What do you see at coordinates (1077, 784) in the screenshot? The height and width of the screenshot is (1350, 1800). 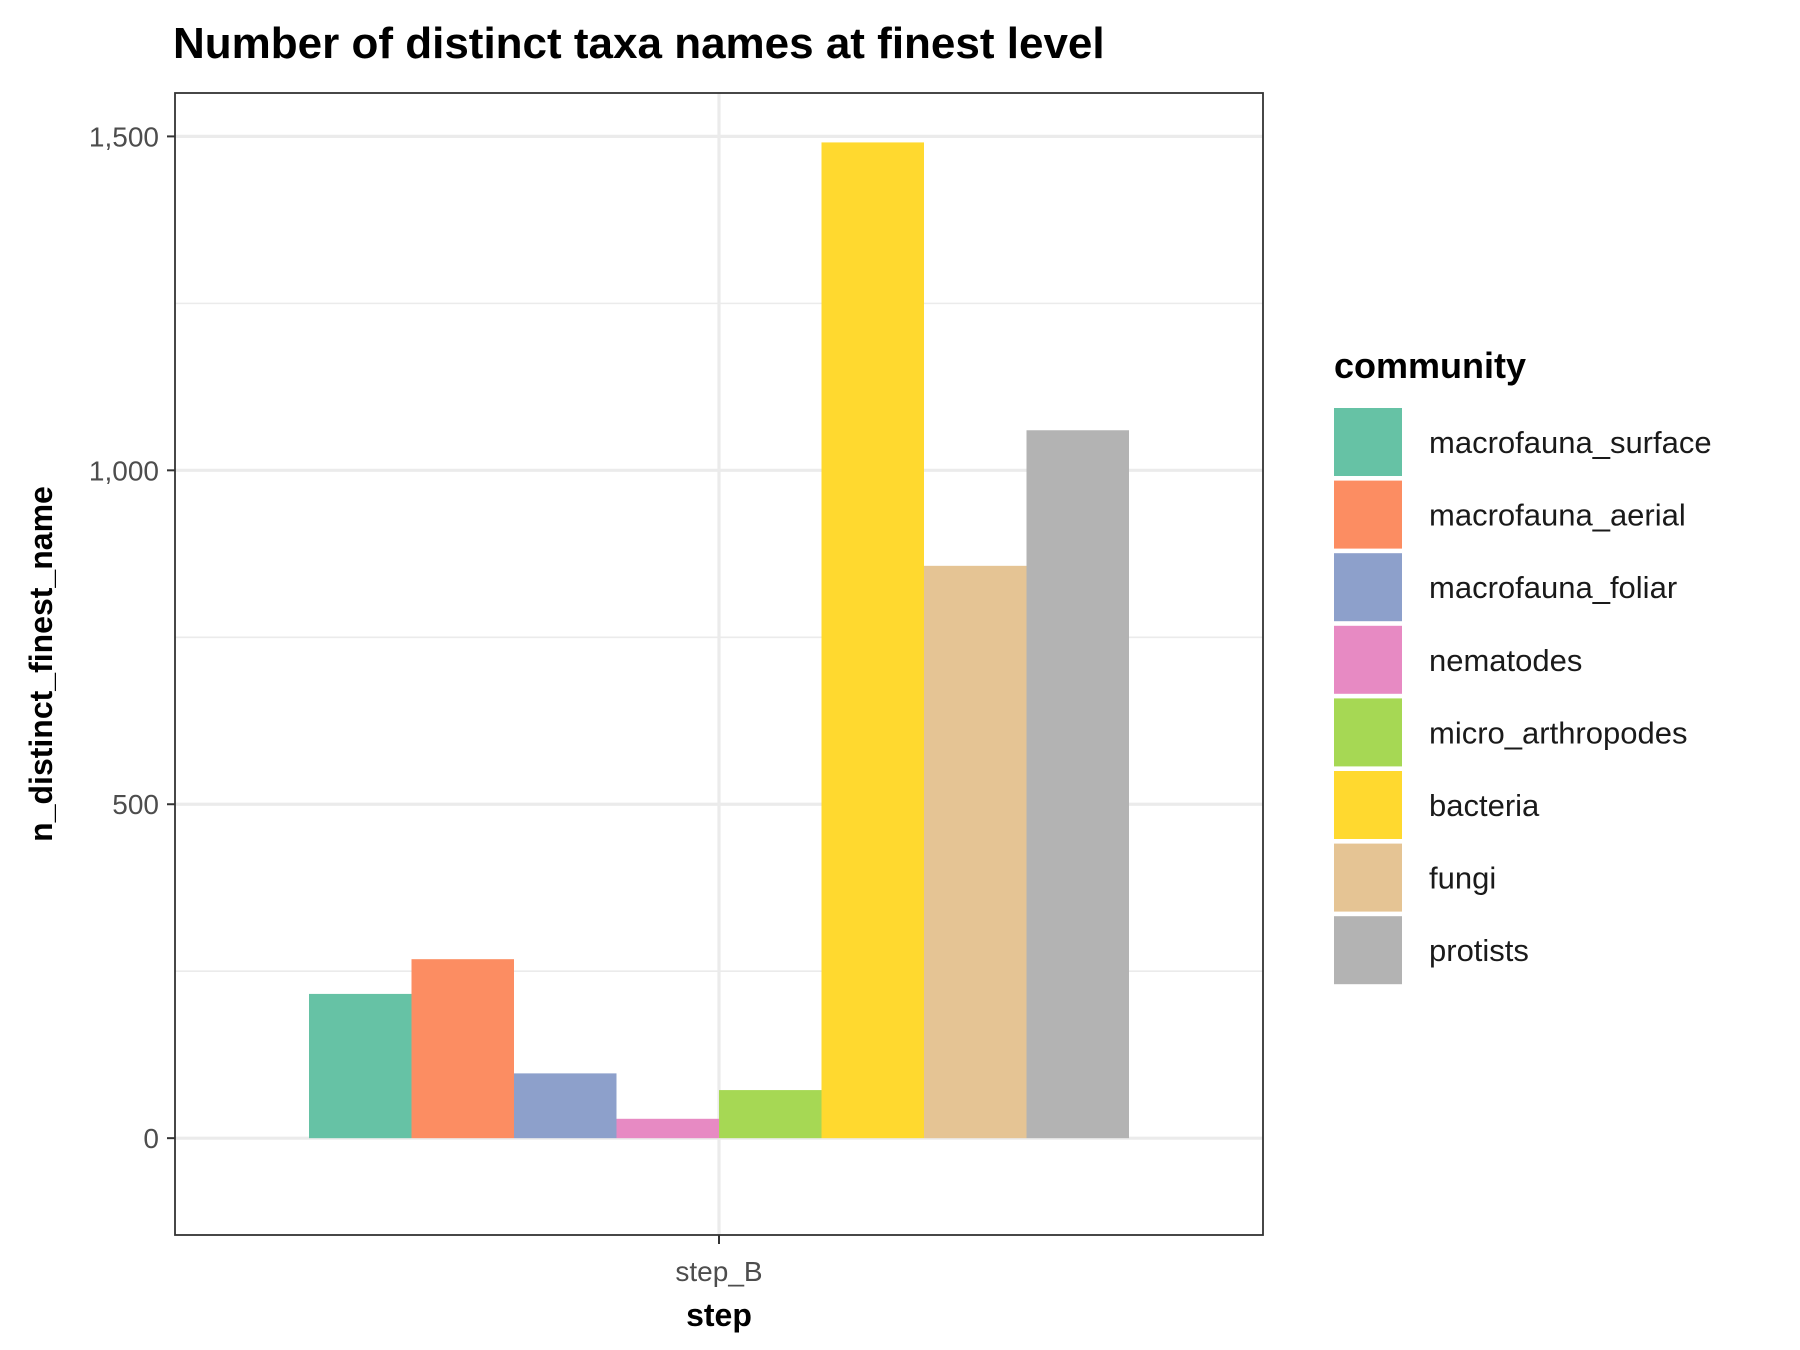 I see `bar-protists` at bounding box center [1077, 784].